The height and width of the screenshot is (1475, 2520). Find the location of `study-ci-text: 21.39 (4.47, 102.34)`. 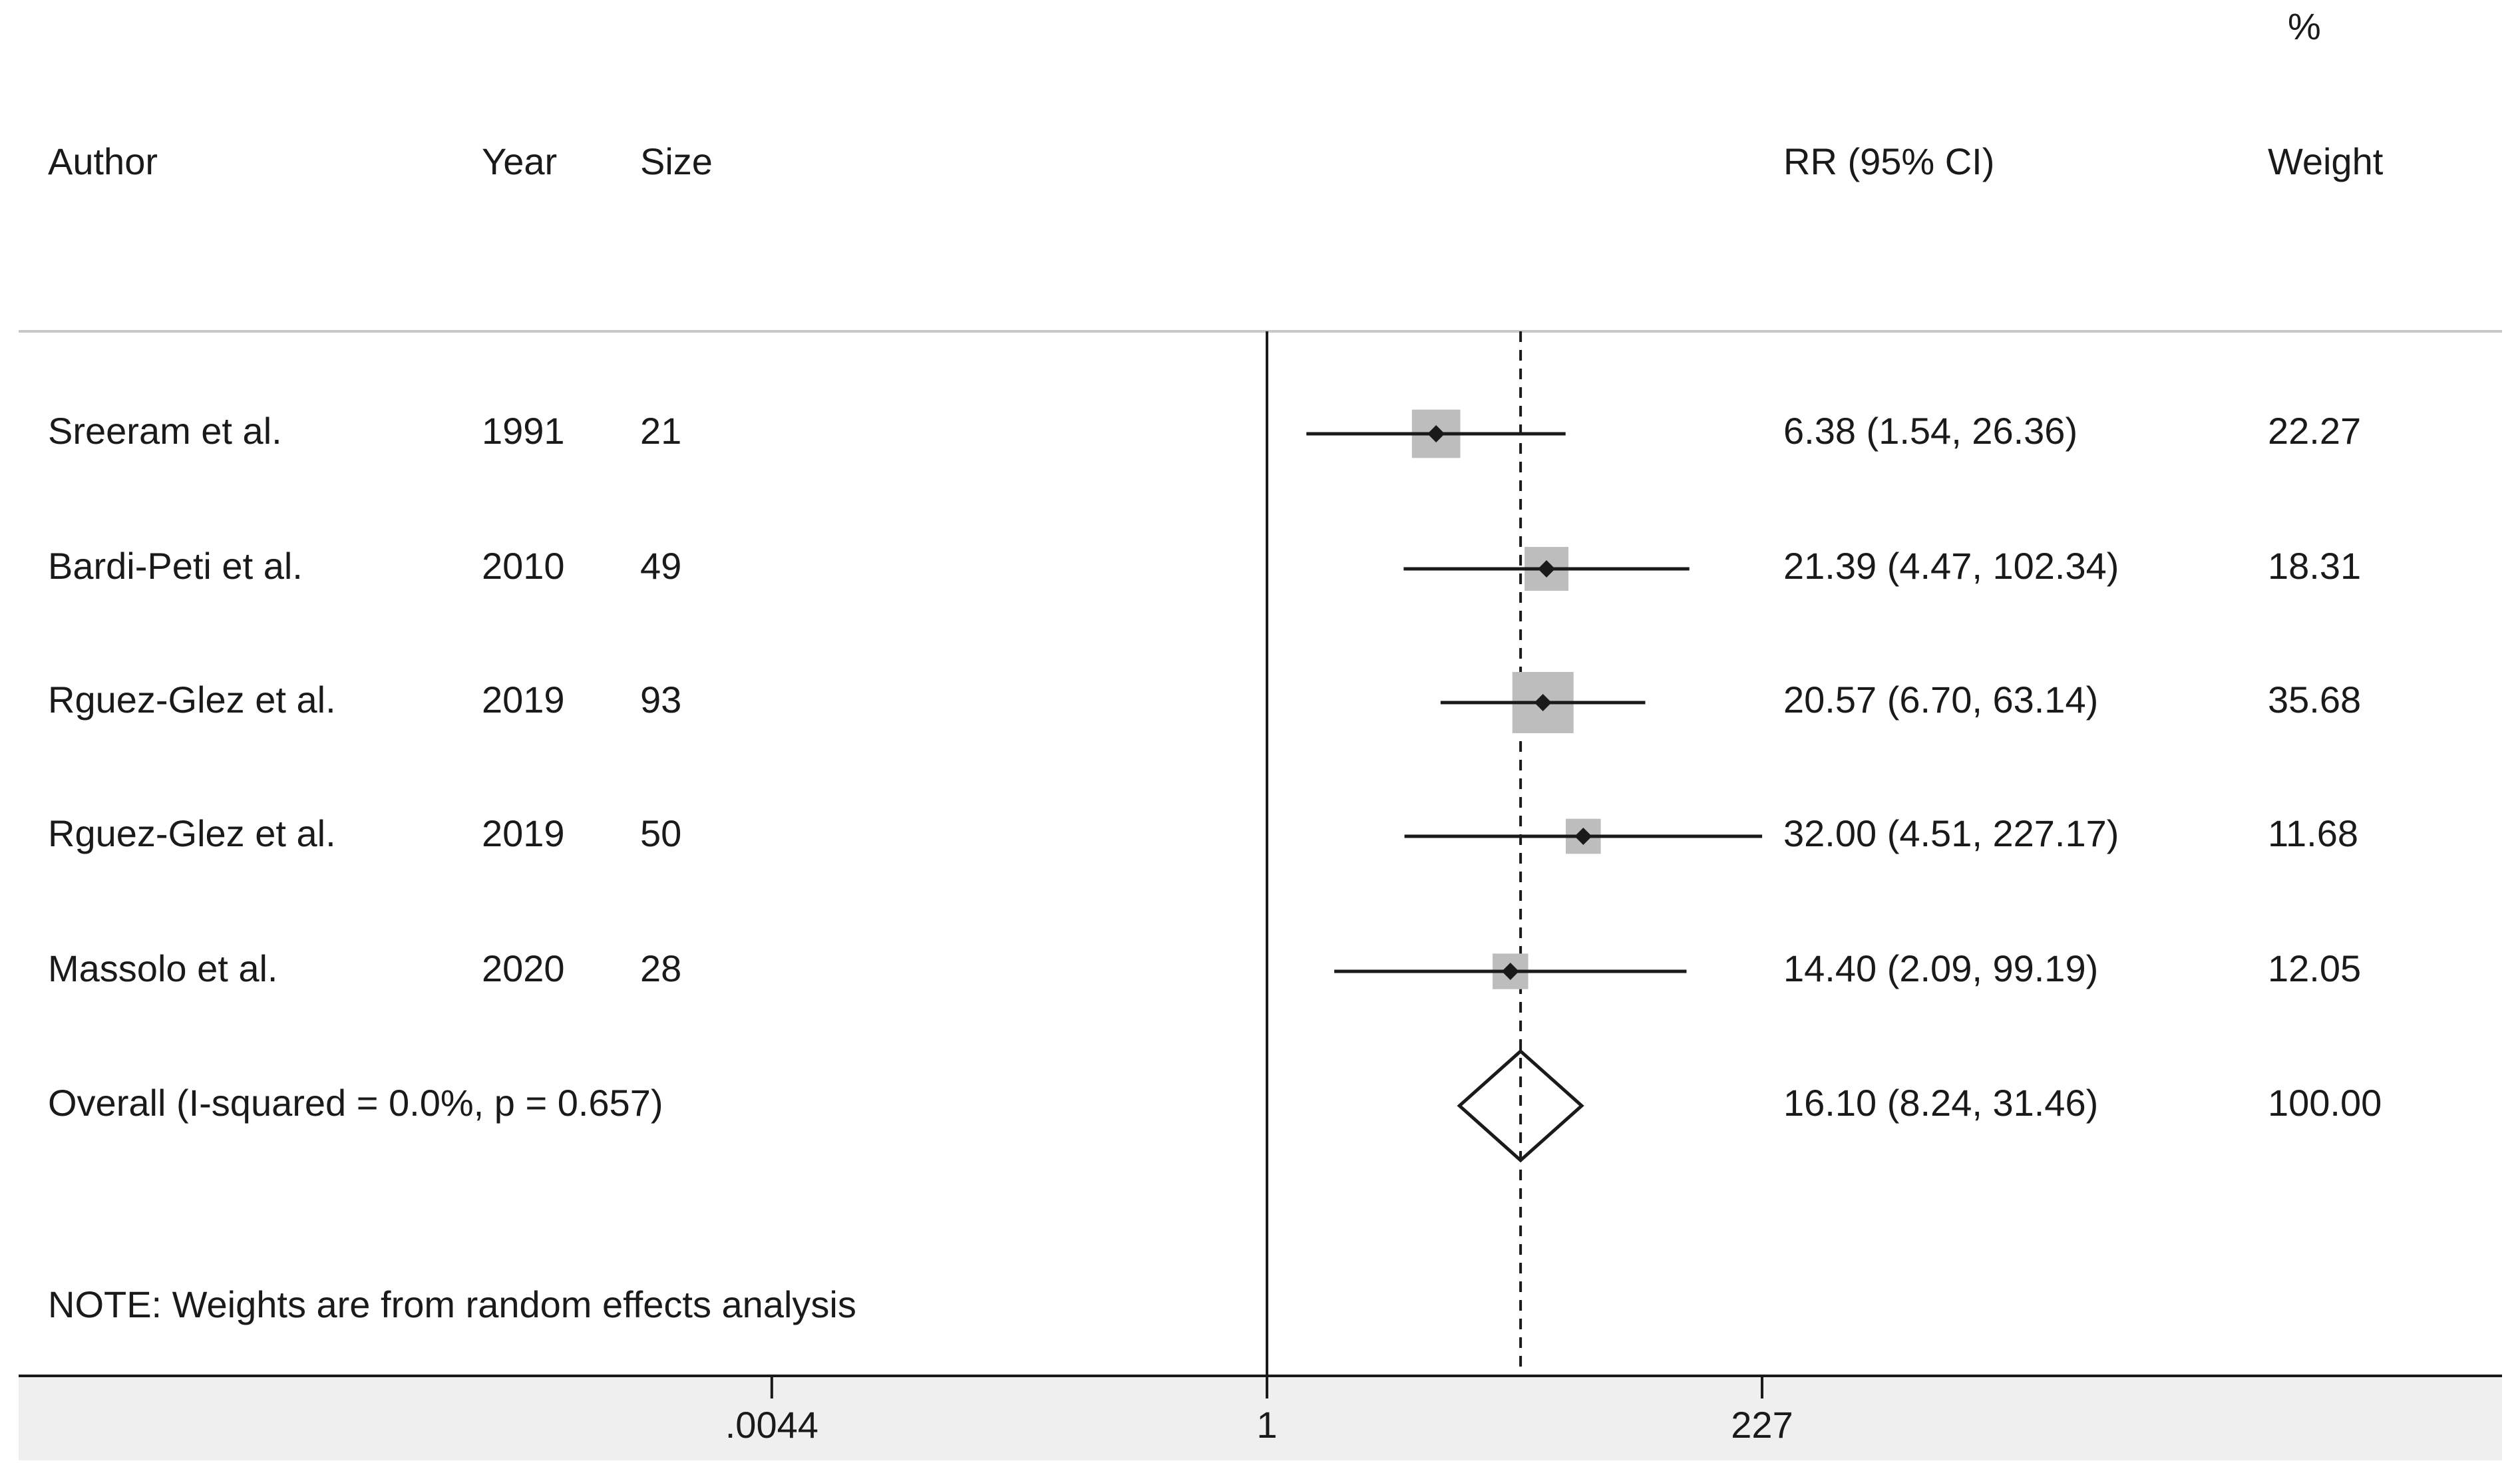

study-ci-text: 21.39 (4.47, 102.34) is located at coordinates (1951, 566).